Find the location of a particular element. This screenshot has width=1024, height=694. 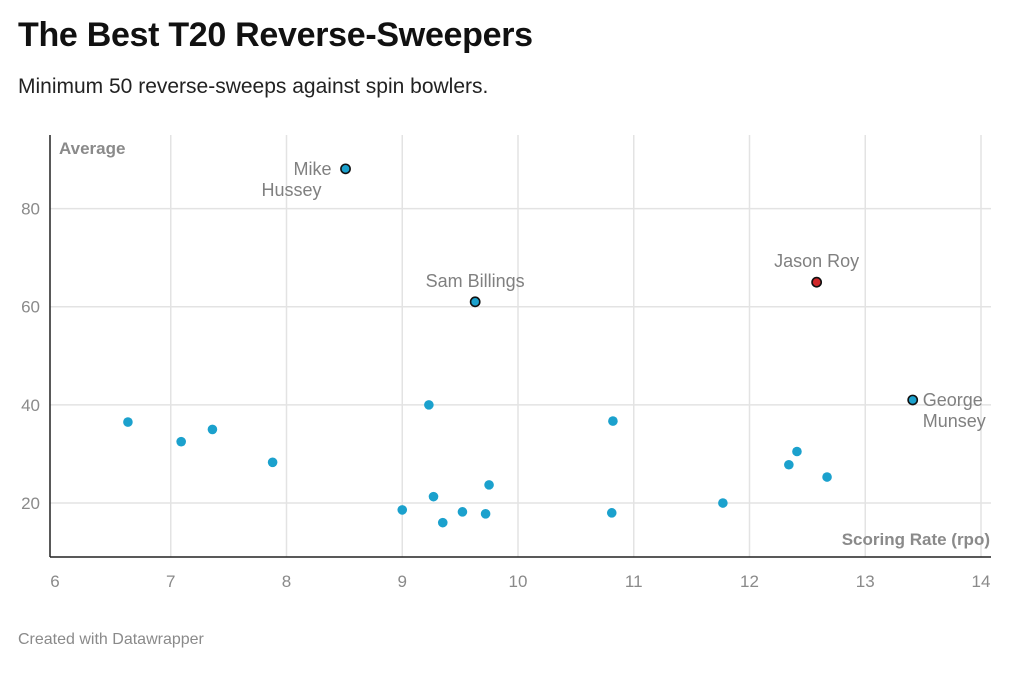

point-label: Mike Hussey is located at coordinates (297, 179).